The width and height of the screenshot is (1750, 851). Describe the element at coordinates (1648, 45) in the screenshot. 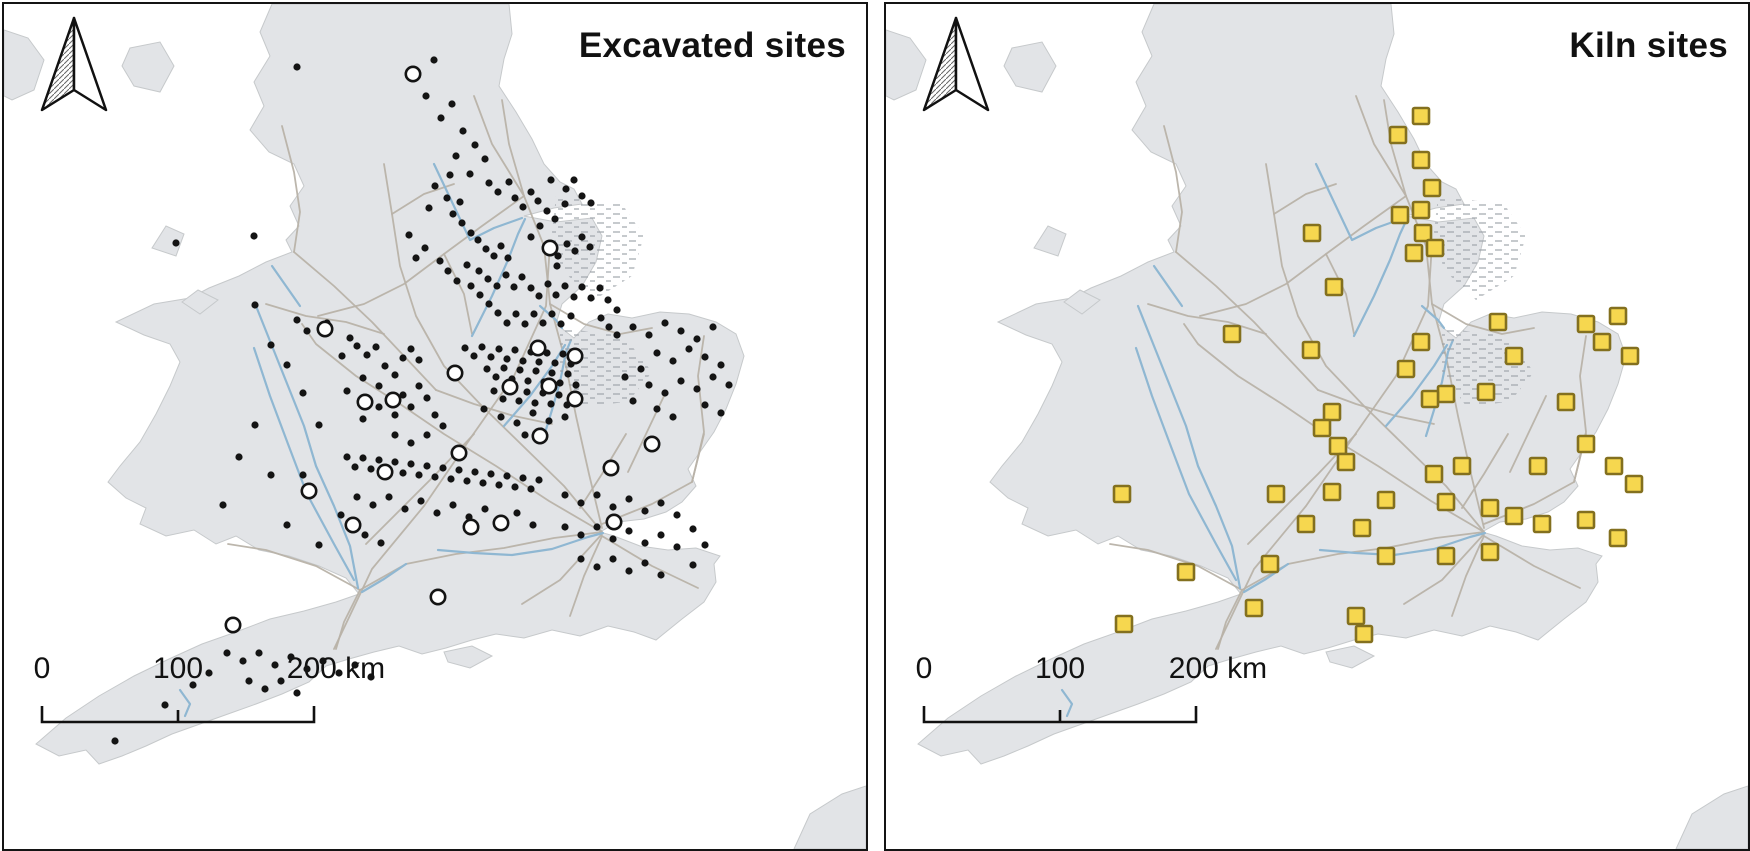

I see `panel-title: Kiln sites` at that location.